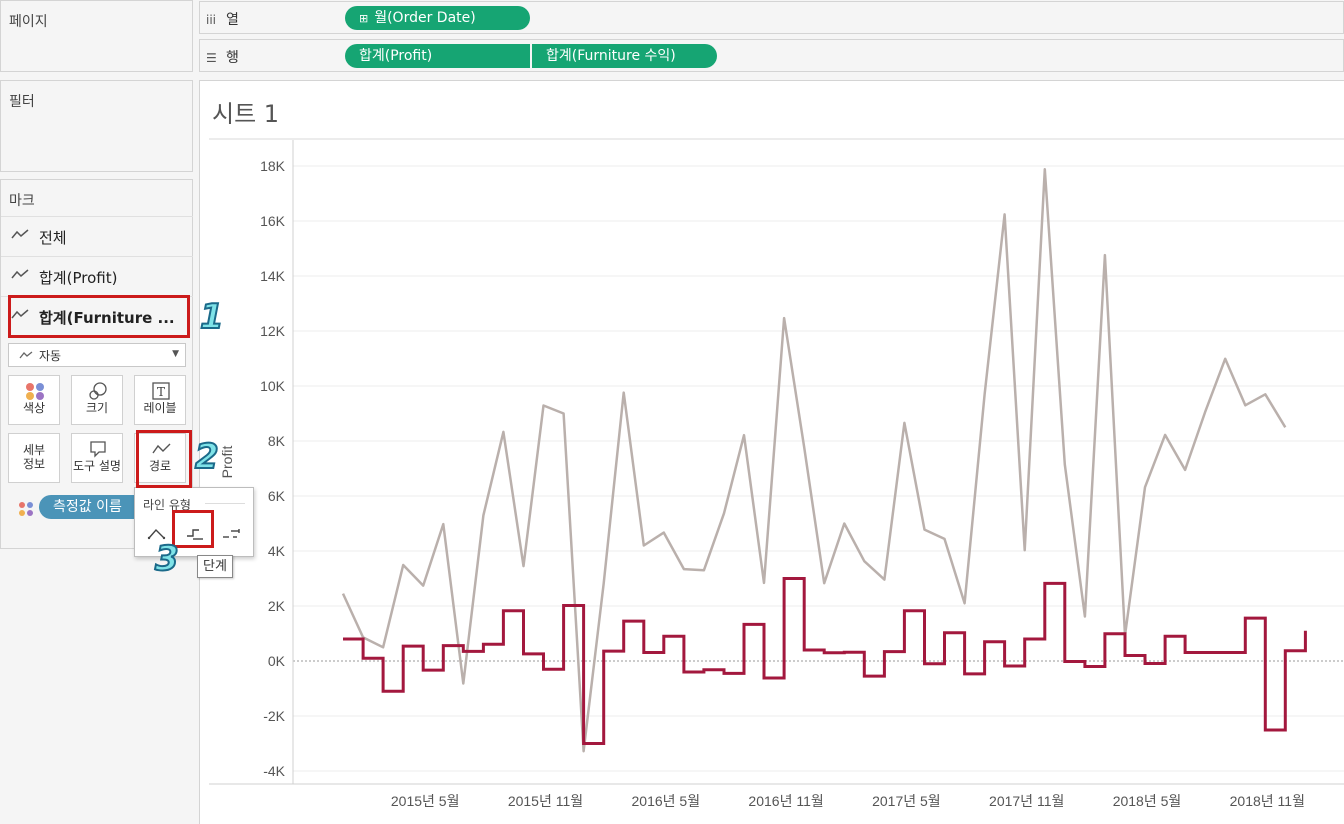 Image resolution: width=1344 pixels, height=824 pixels. What do you see at coordinates (545, 801) in the screenshot?
I see `x-tick-label: 2015년 11월` at bounding box center [545, 801].